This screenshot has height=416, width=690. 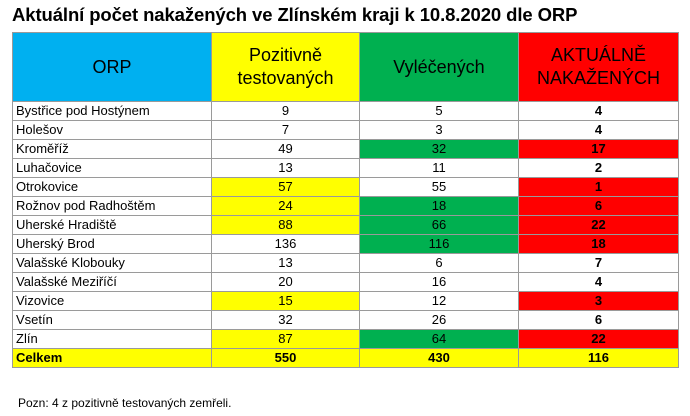 What do you see at coordinates (439, 67) in the screenshot?
I see `header-vyleceni: Vyléčených` at bounding box center [439, 67].